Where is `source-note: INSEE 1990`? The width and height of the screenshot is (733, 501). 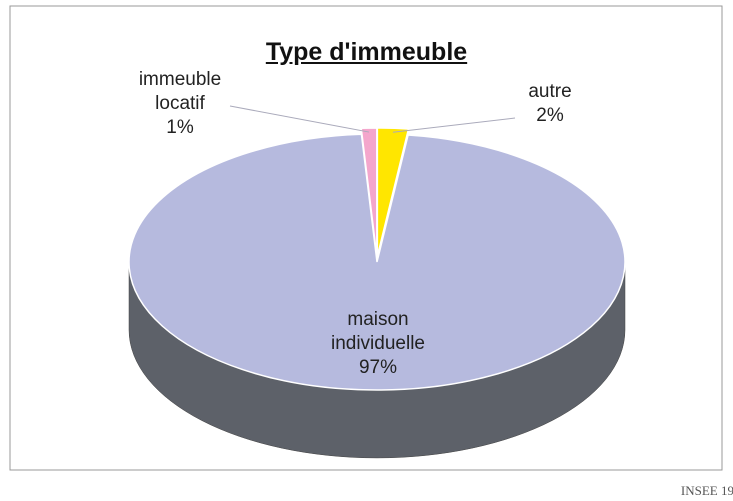
source-note: INSEE 1990 is located at coordinates (706, 490).